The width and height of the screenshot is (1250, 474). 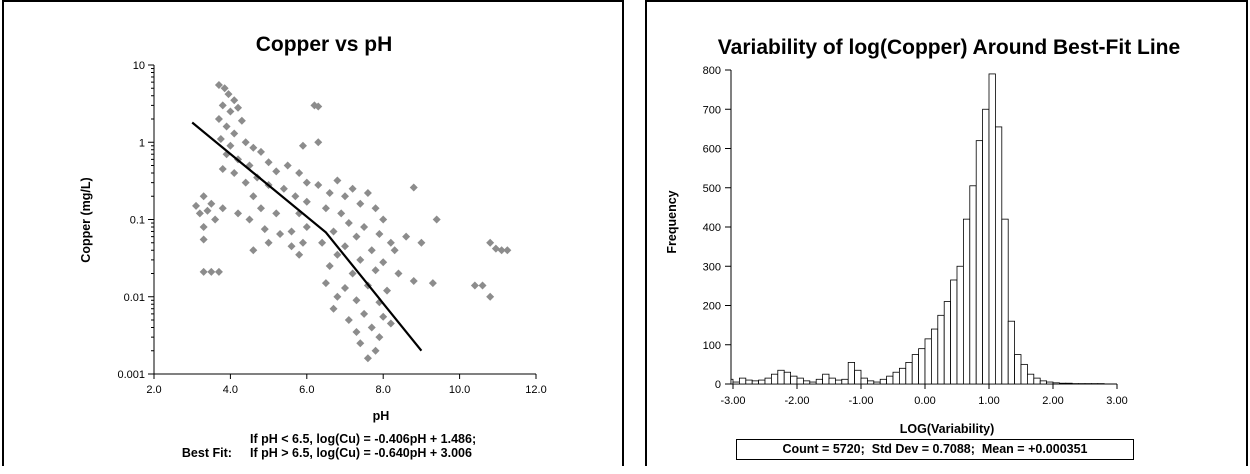 I want to click on y-axis-label: Frequency, so click(x=672, y=221).